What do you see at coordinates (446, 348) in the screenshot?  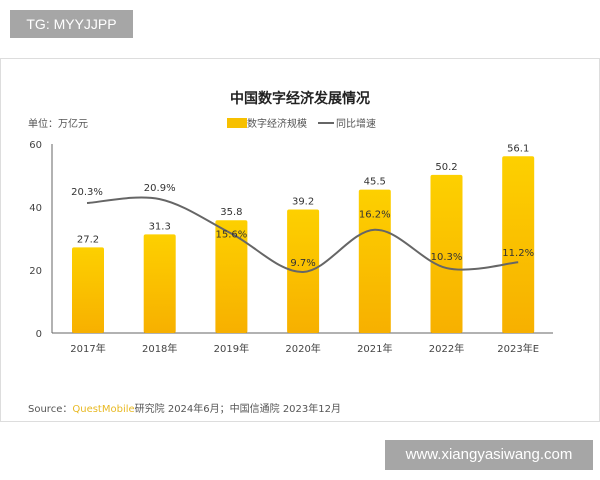 I see `x-tick-label: 2022年` at bounding box center [446, 348].